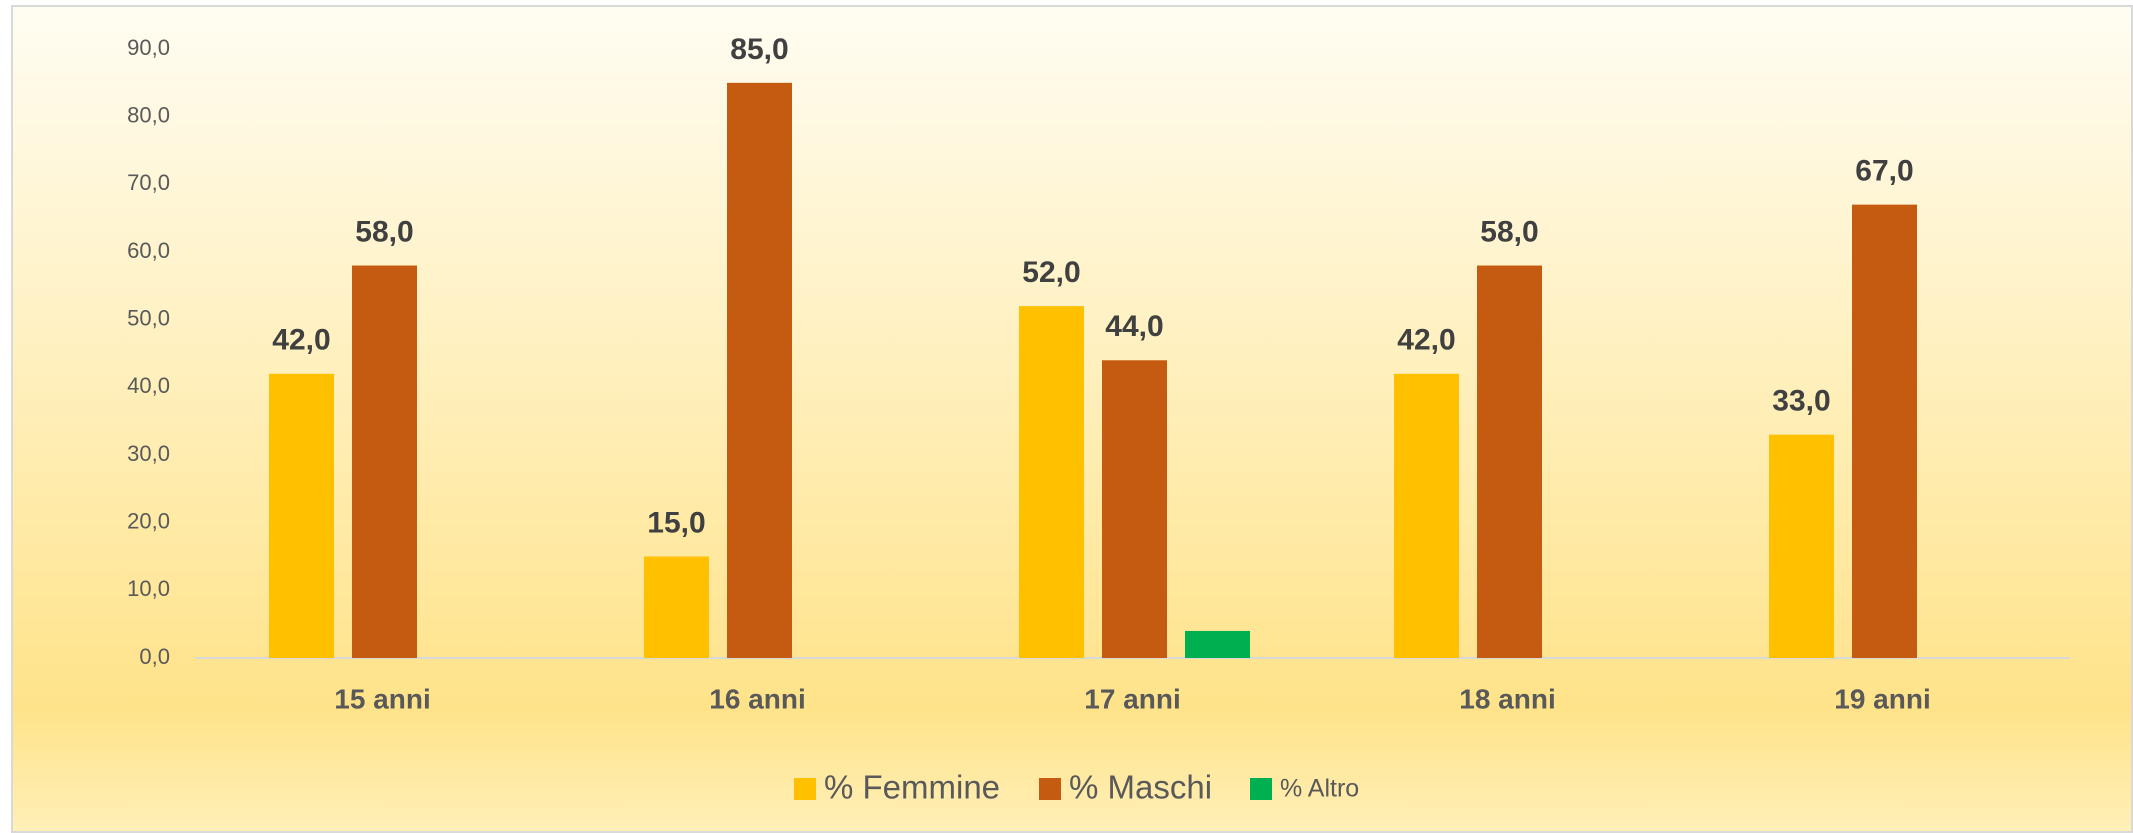 Image resolution: width=2133 pixels, height=833 pixels. I want to click on y-tick-label: 0,0, so click(154, 656).